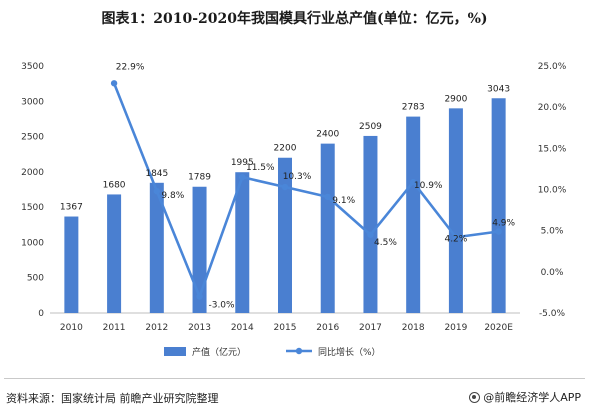 This screenshot has height=416, width=589. What do you see at coordinates (272, 352) in the screenshot?
I see `legend: 产值（亿元） 同比增长（%）` at bounding box center [272, 352].